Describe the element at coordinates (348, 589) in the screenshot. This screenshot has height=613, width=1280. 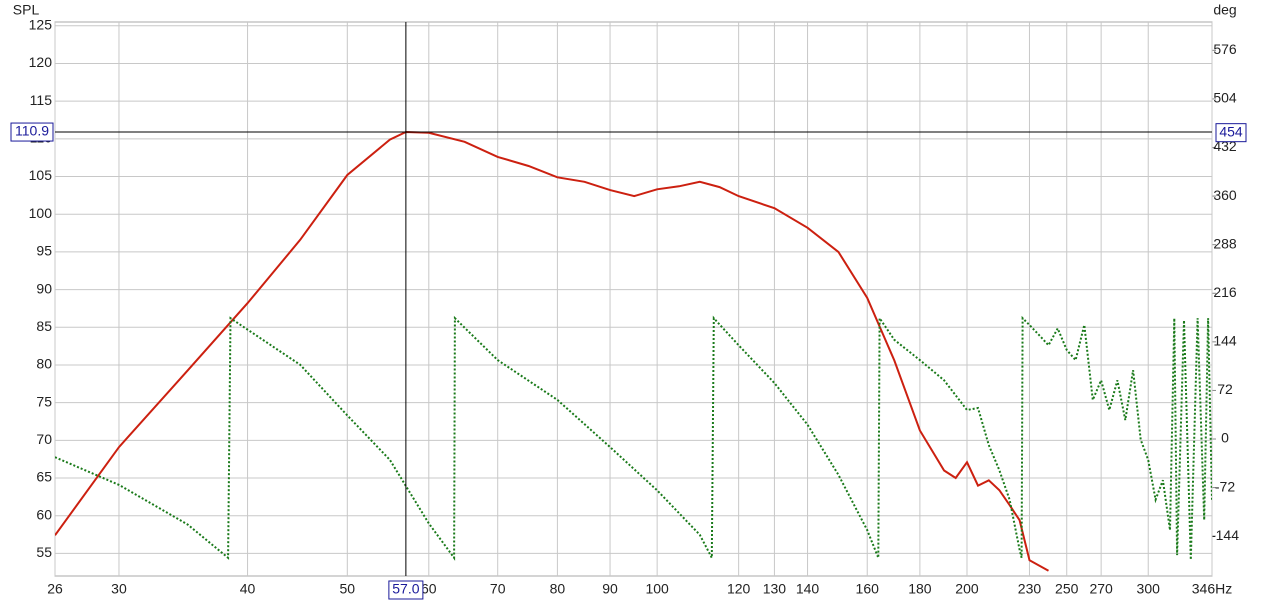
I see `x-tick-label: 50` at that location.